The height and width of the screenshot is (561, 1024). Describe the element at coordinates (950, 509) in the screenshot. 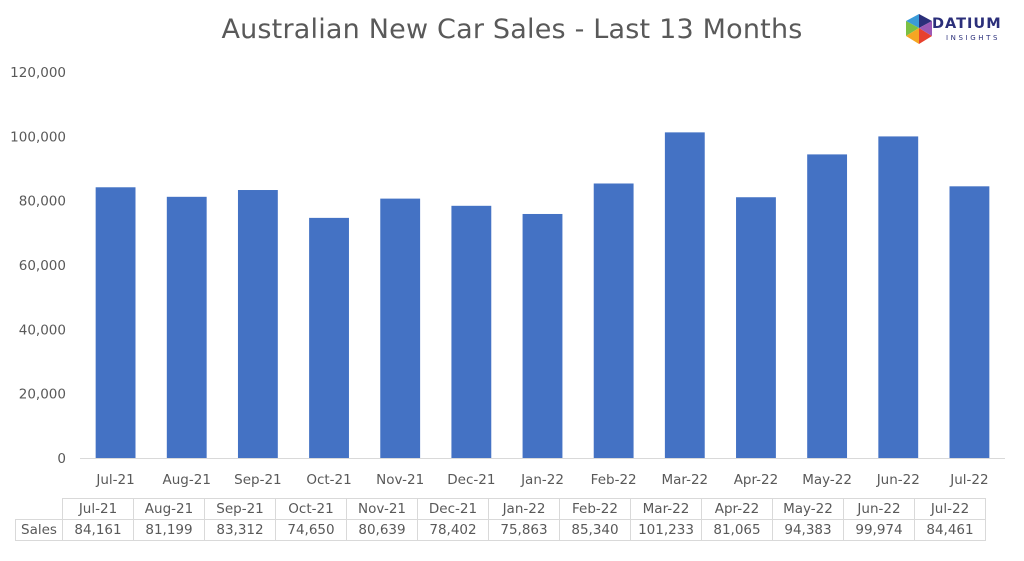

I see `data-table-header-cell: Jul-22` at that location.